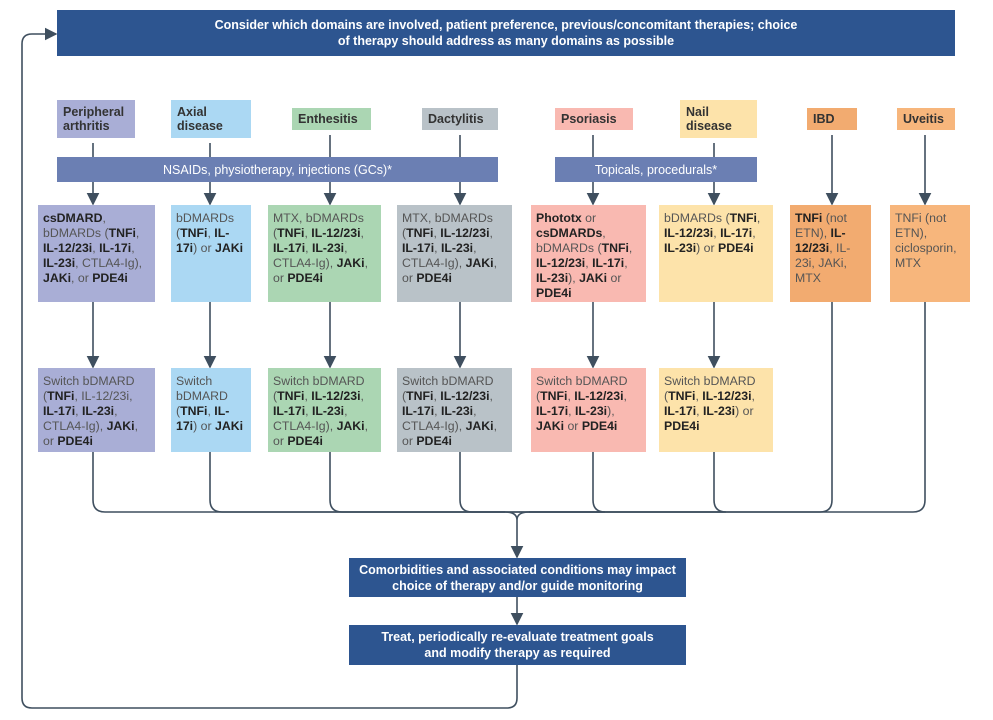 The height and width of the screenshot is (720, 993). I want to click on first-line-box-uveitis: TNFi (not ETN), ciclosporin, MTX, so click(930, 253).